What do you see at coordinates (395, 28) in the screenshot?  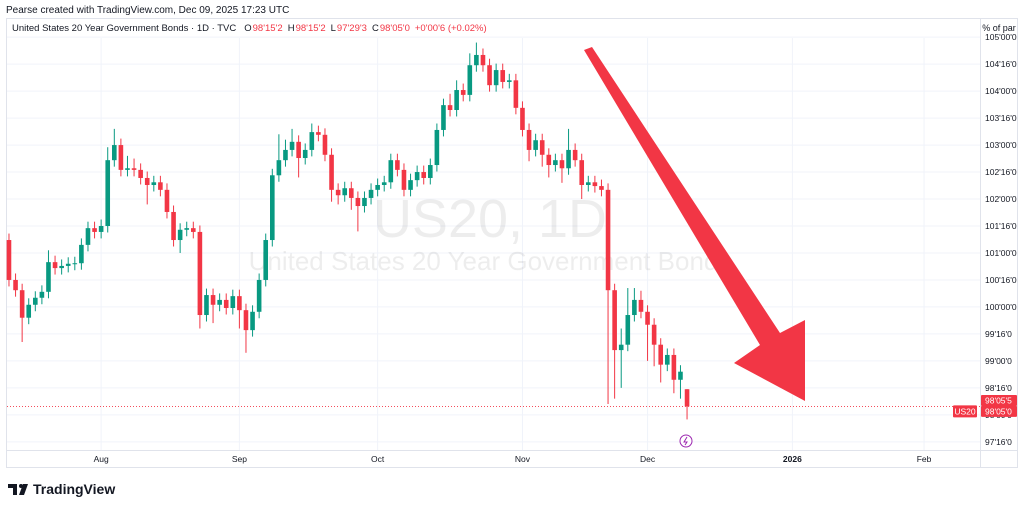 I see `legend-value: 98'05'0` at bounding box center [395, 28].